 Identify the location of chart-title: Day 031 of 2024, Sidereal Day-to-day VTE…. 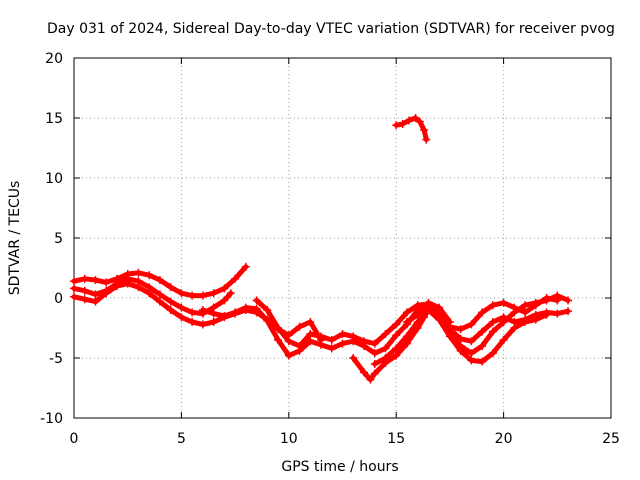
(331, 29).